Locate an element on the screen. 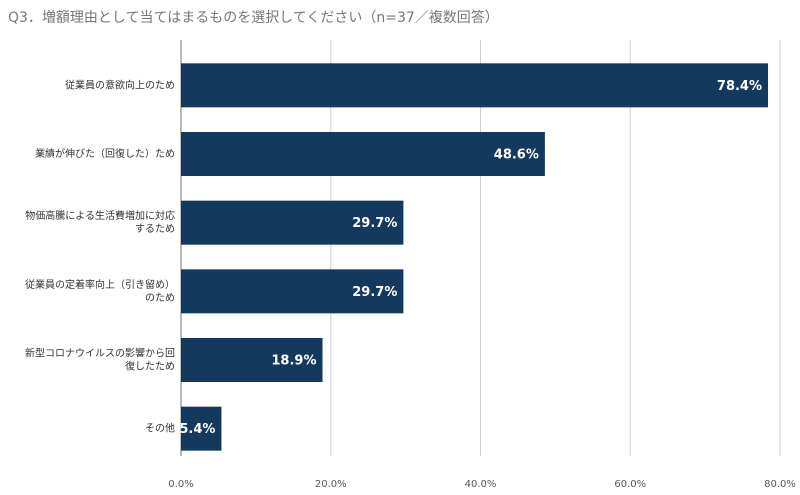  chart-title: Q3．増額理由として当てはまるものを選択してください（n=37／複数回答） is located at coordinates (253, 17).